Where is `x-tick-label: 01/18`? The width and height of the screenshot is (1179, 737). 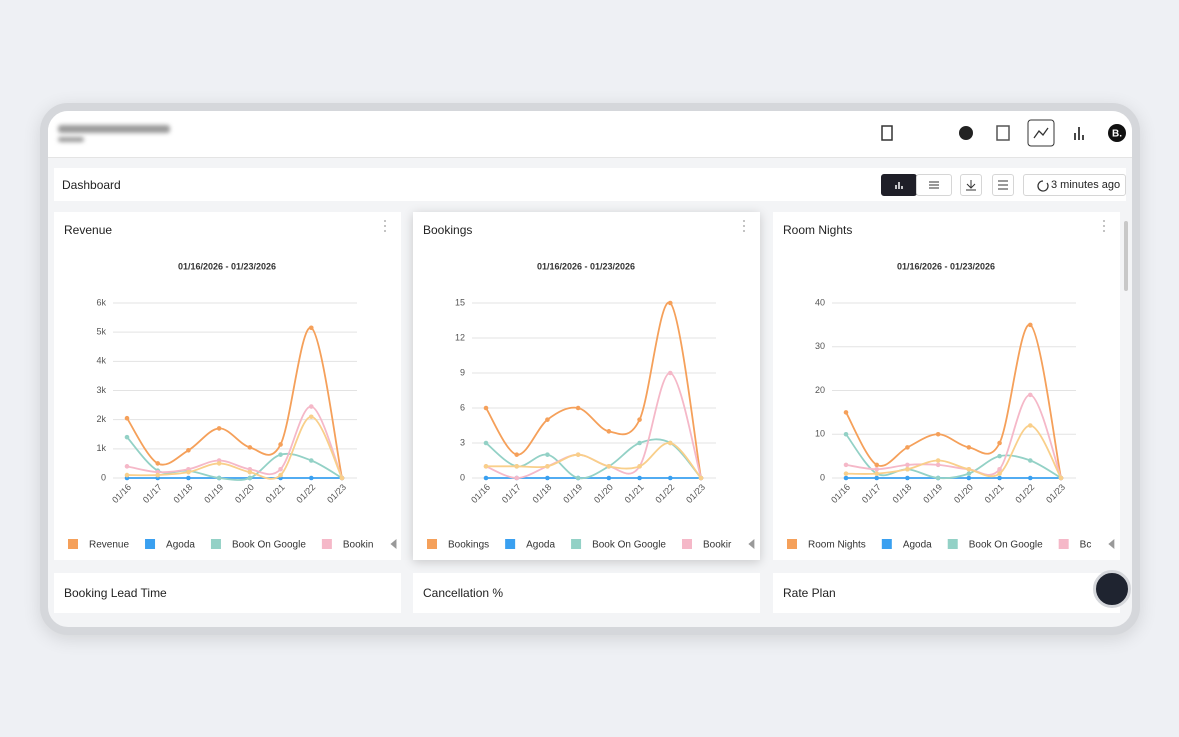 x-tick-label: 01/18 is located at coordinates (902, 493).